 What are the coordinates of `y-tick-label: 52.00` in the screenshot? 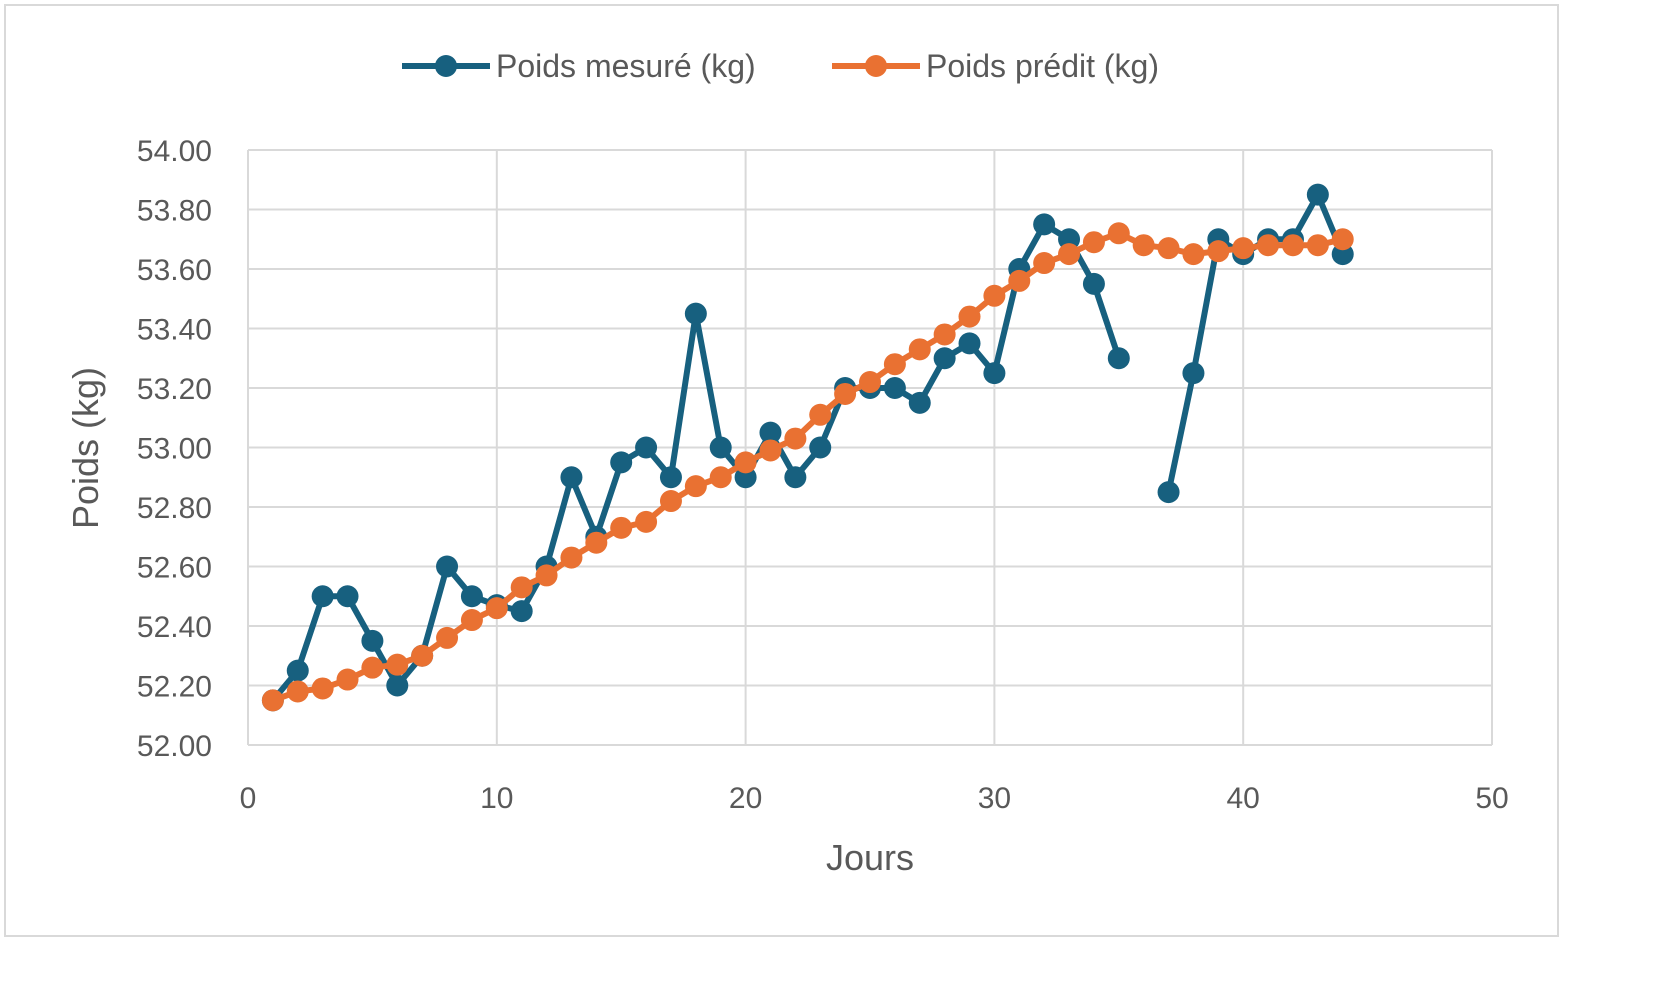 It's located at (174, 746).